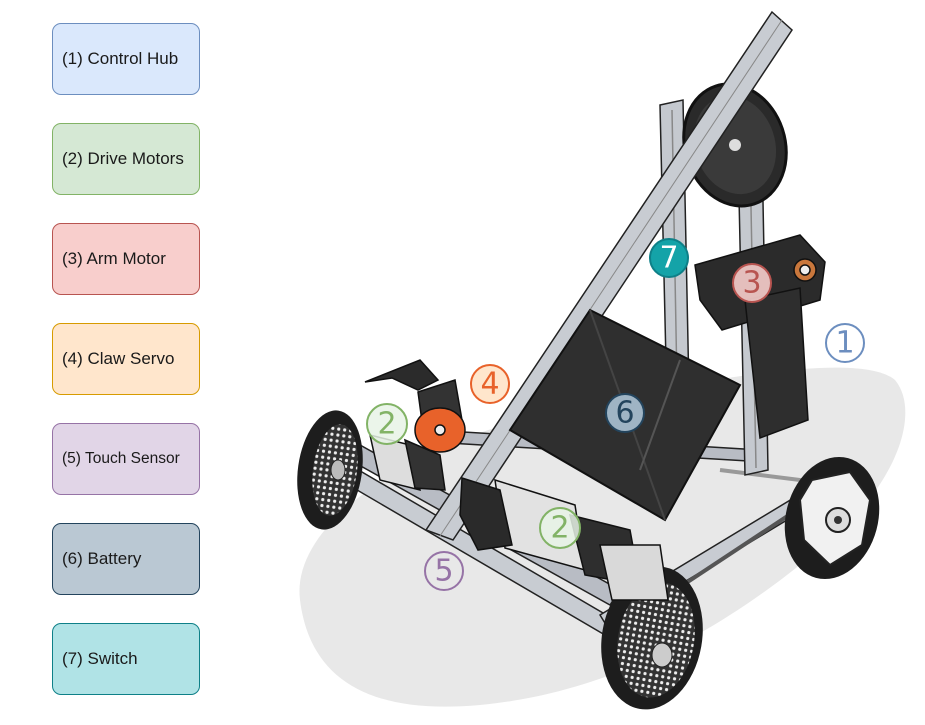  I want to click on callout-label: 6, so click(624, 413).